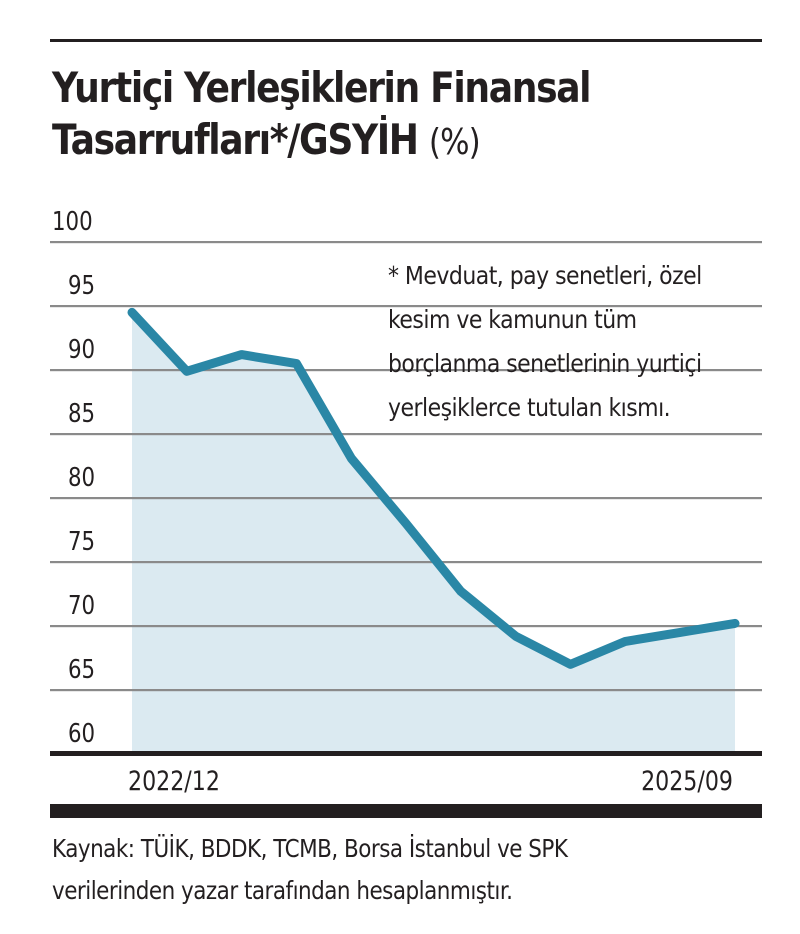 The image size is (800, 934). What do you see at coordinates (174, 781) in the screenshot?
I see `x-tick-start: 2022/12` at bounding box center [174, 781].